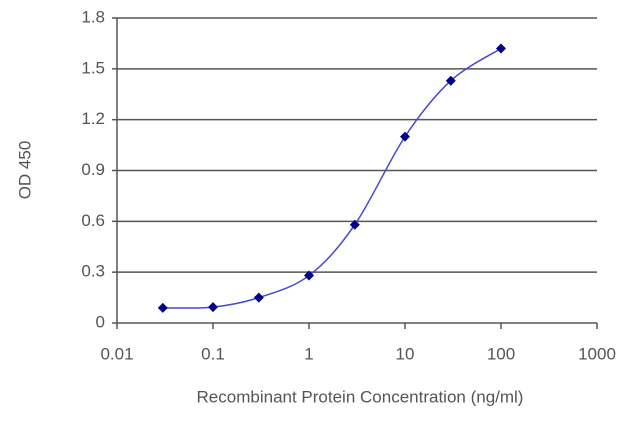 Image resolution: width=640 pixels, height=427 pixels. I want to click on y-tick-label: 1.2, so click(93, 118).